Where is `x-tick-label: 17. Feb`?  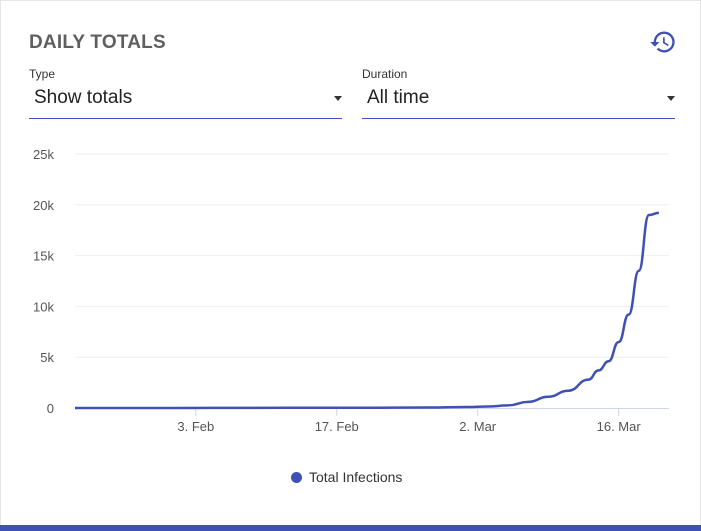 x-tick-label: 17. Feb is located at coordinates (337, 426).